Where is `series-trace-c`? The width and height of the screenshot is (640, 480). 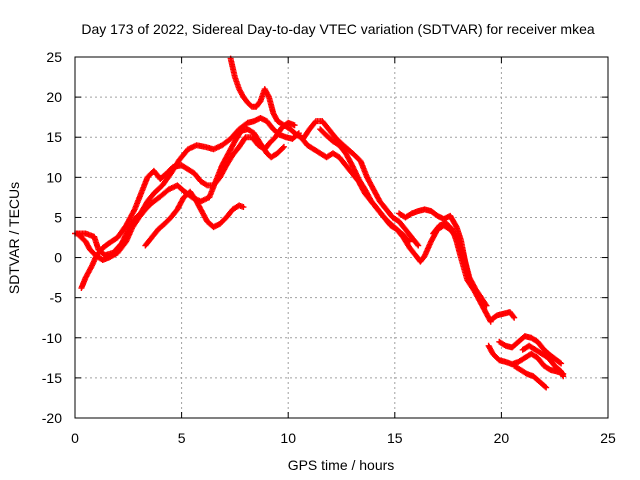
series-trace-c is located at coordinates (188, 205).